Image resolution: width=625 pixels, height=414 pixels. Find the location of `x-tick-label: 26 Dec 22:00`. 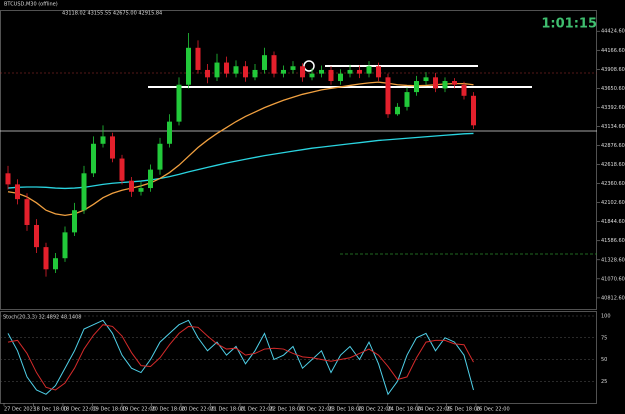

x-tick-label: 26 Dec 22:00 is located at coordinates (493, 410).